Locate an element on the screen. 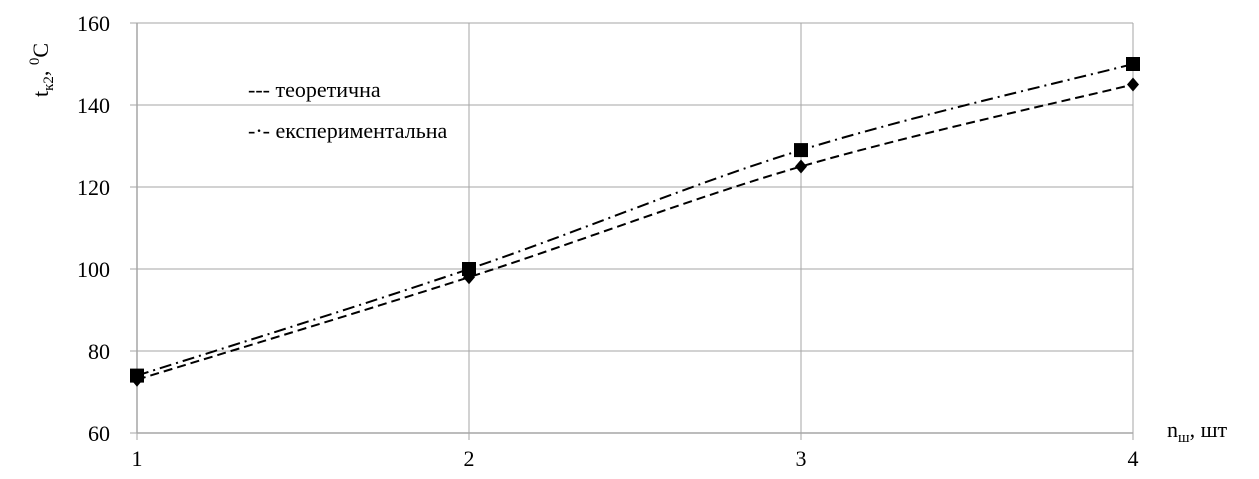 Image resolution: width=1259 pixels, height=479 pixels. x-tick-label: 4 is located at coordinates (1133, 458).